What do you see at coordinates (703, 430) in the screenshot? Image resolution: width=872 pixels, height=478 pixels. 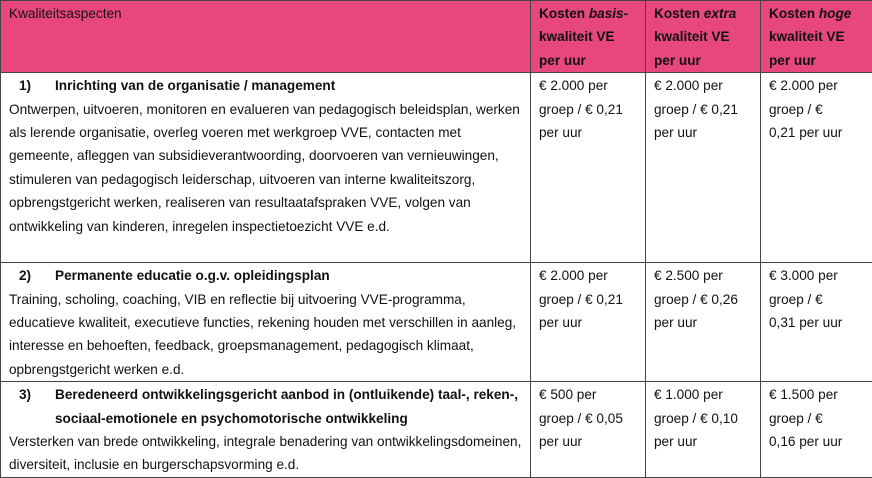 I see `cost-cell: € 1.000 per groep / € 0,10 per uur` at bounding box center [703, 430].